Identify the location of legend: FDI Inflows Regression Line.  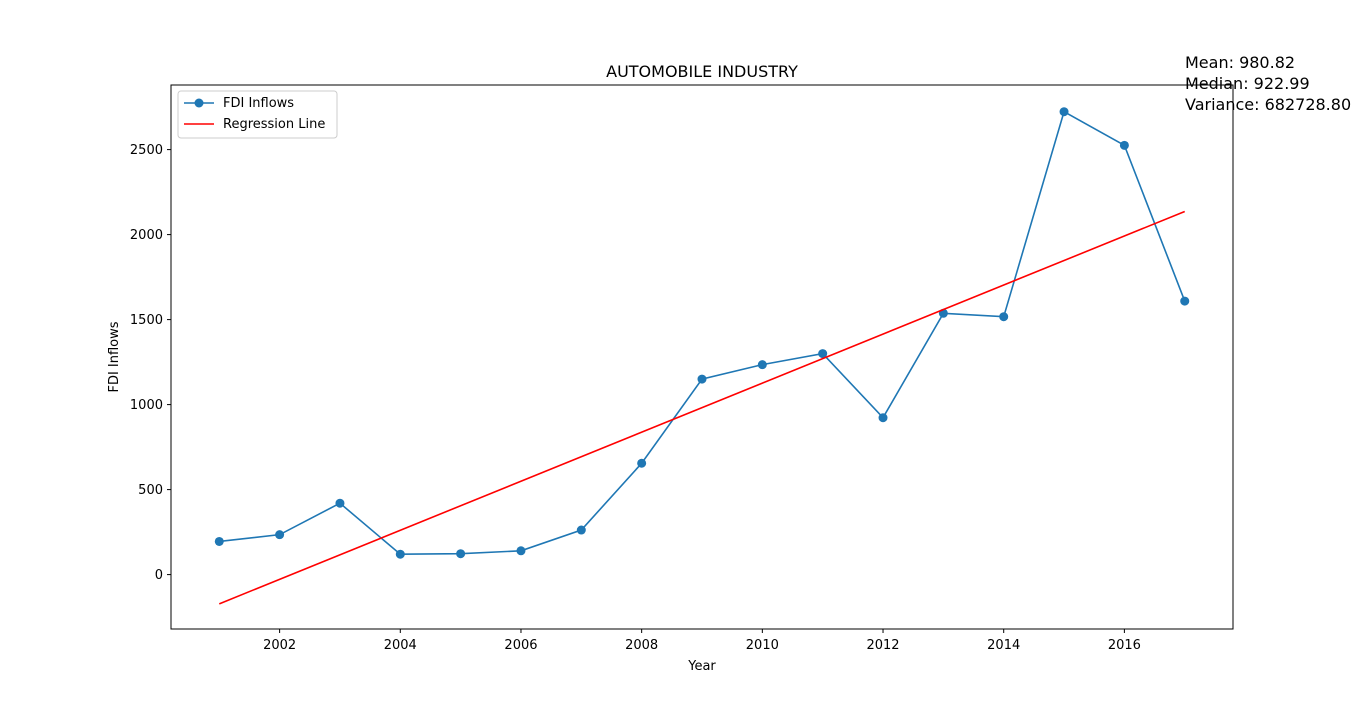
(257, 114).